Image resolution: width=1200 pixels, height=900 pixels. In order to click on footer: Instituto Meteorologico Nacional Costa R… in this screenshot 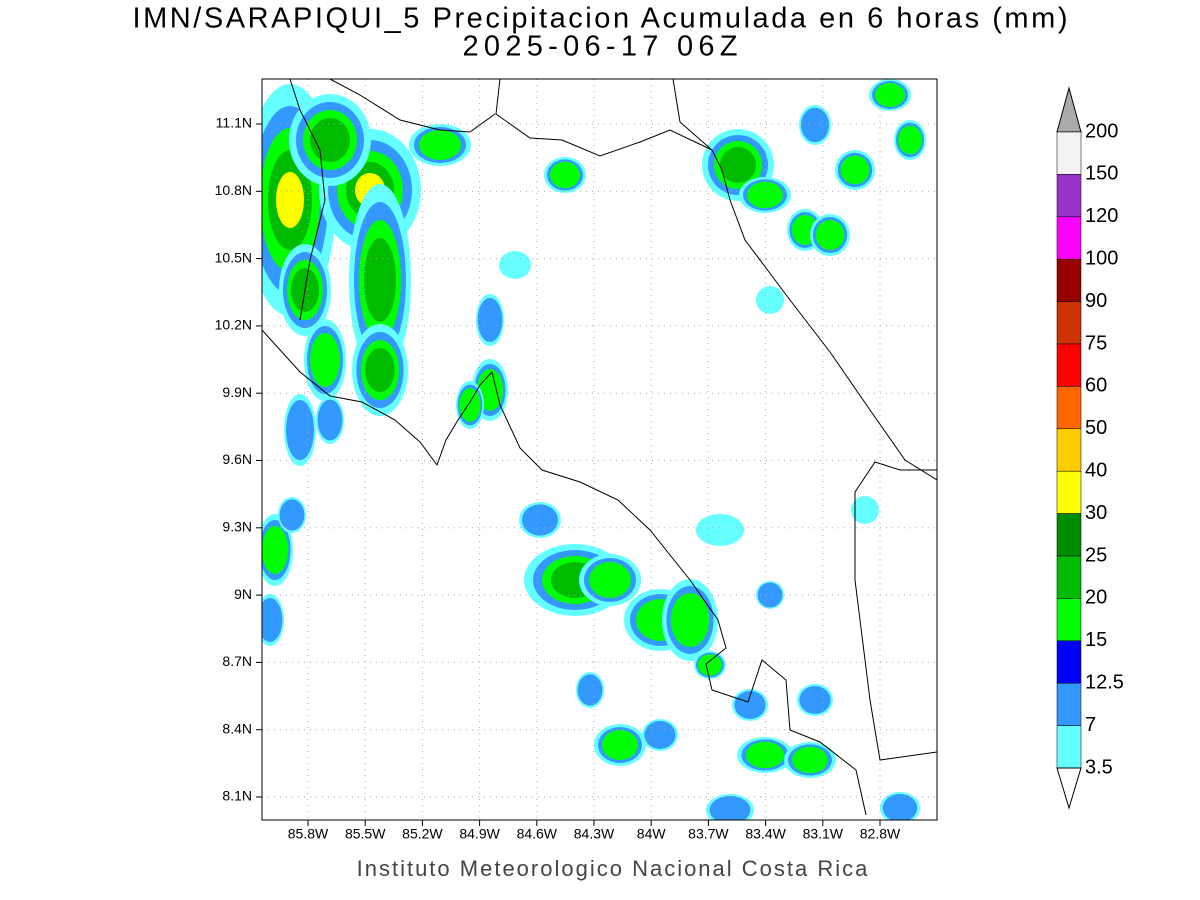, I will do `click(613, 868)`.